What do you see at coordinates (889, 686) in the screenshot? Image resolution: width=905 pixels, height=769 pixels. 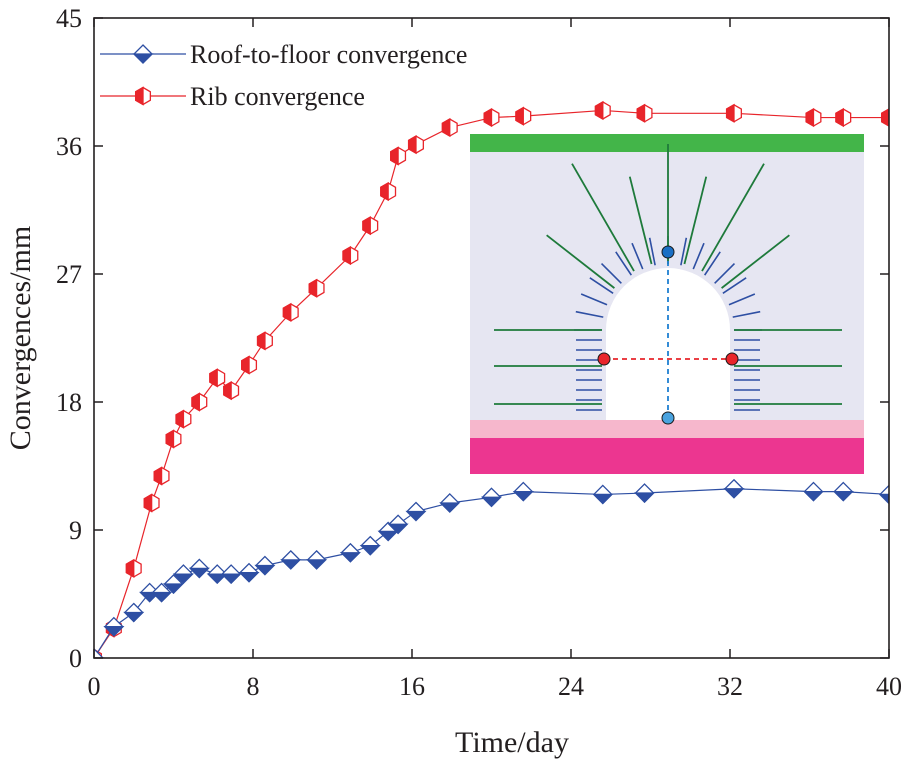 I see `x-tick-label: 40` at bounding box center [889, 686].